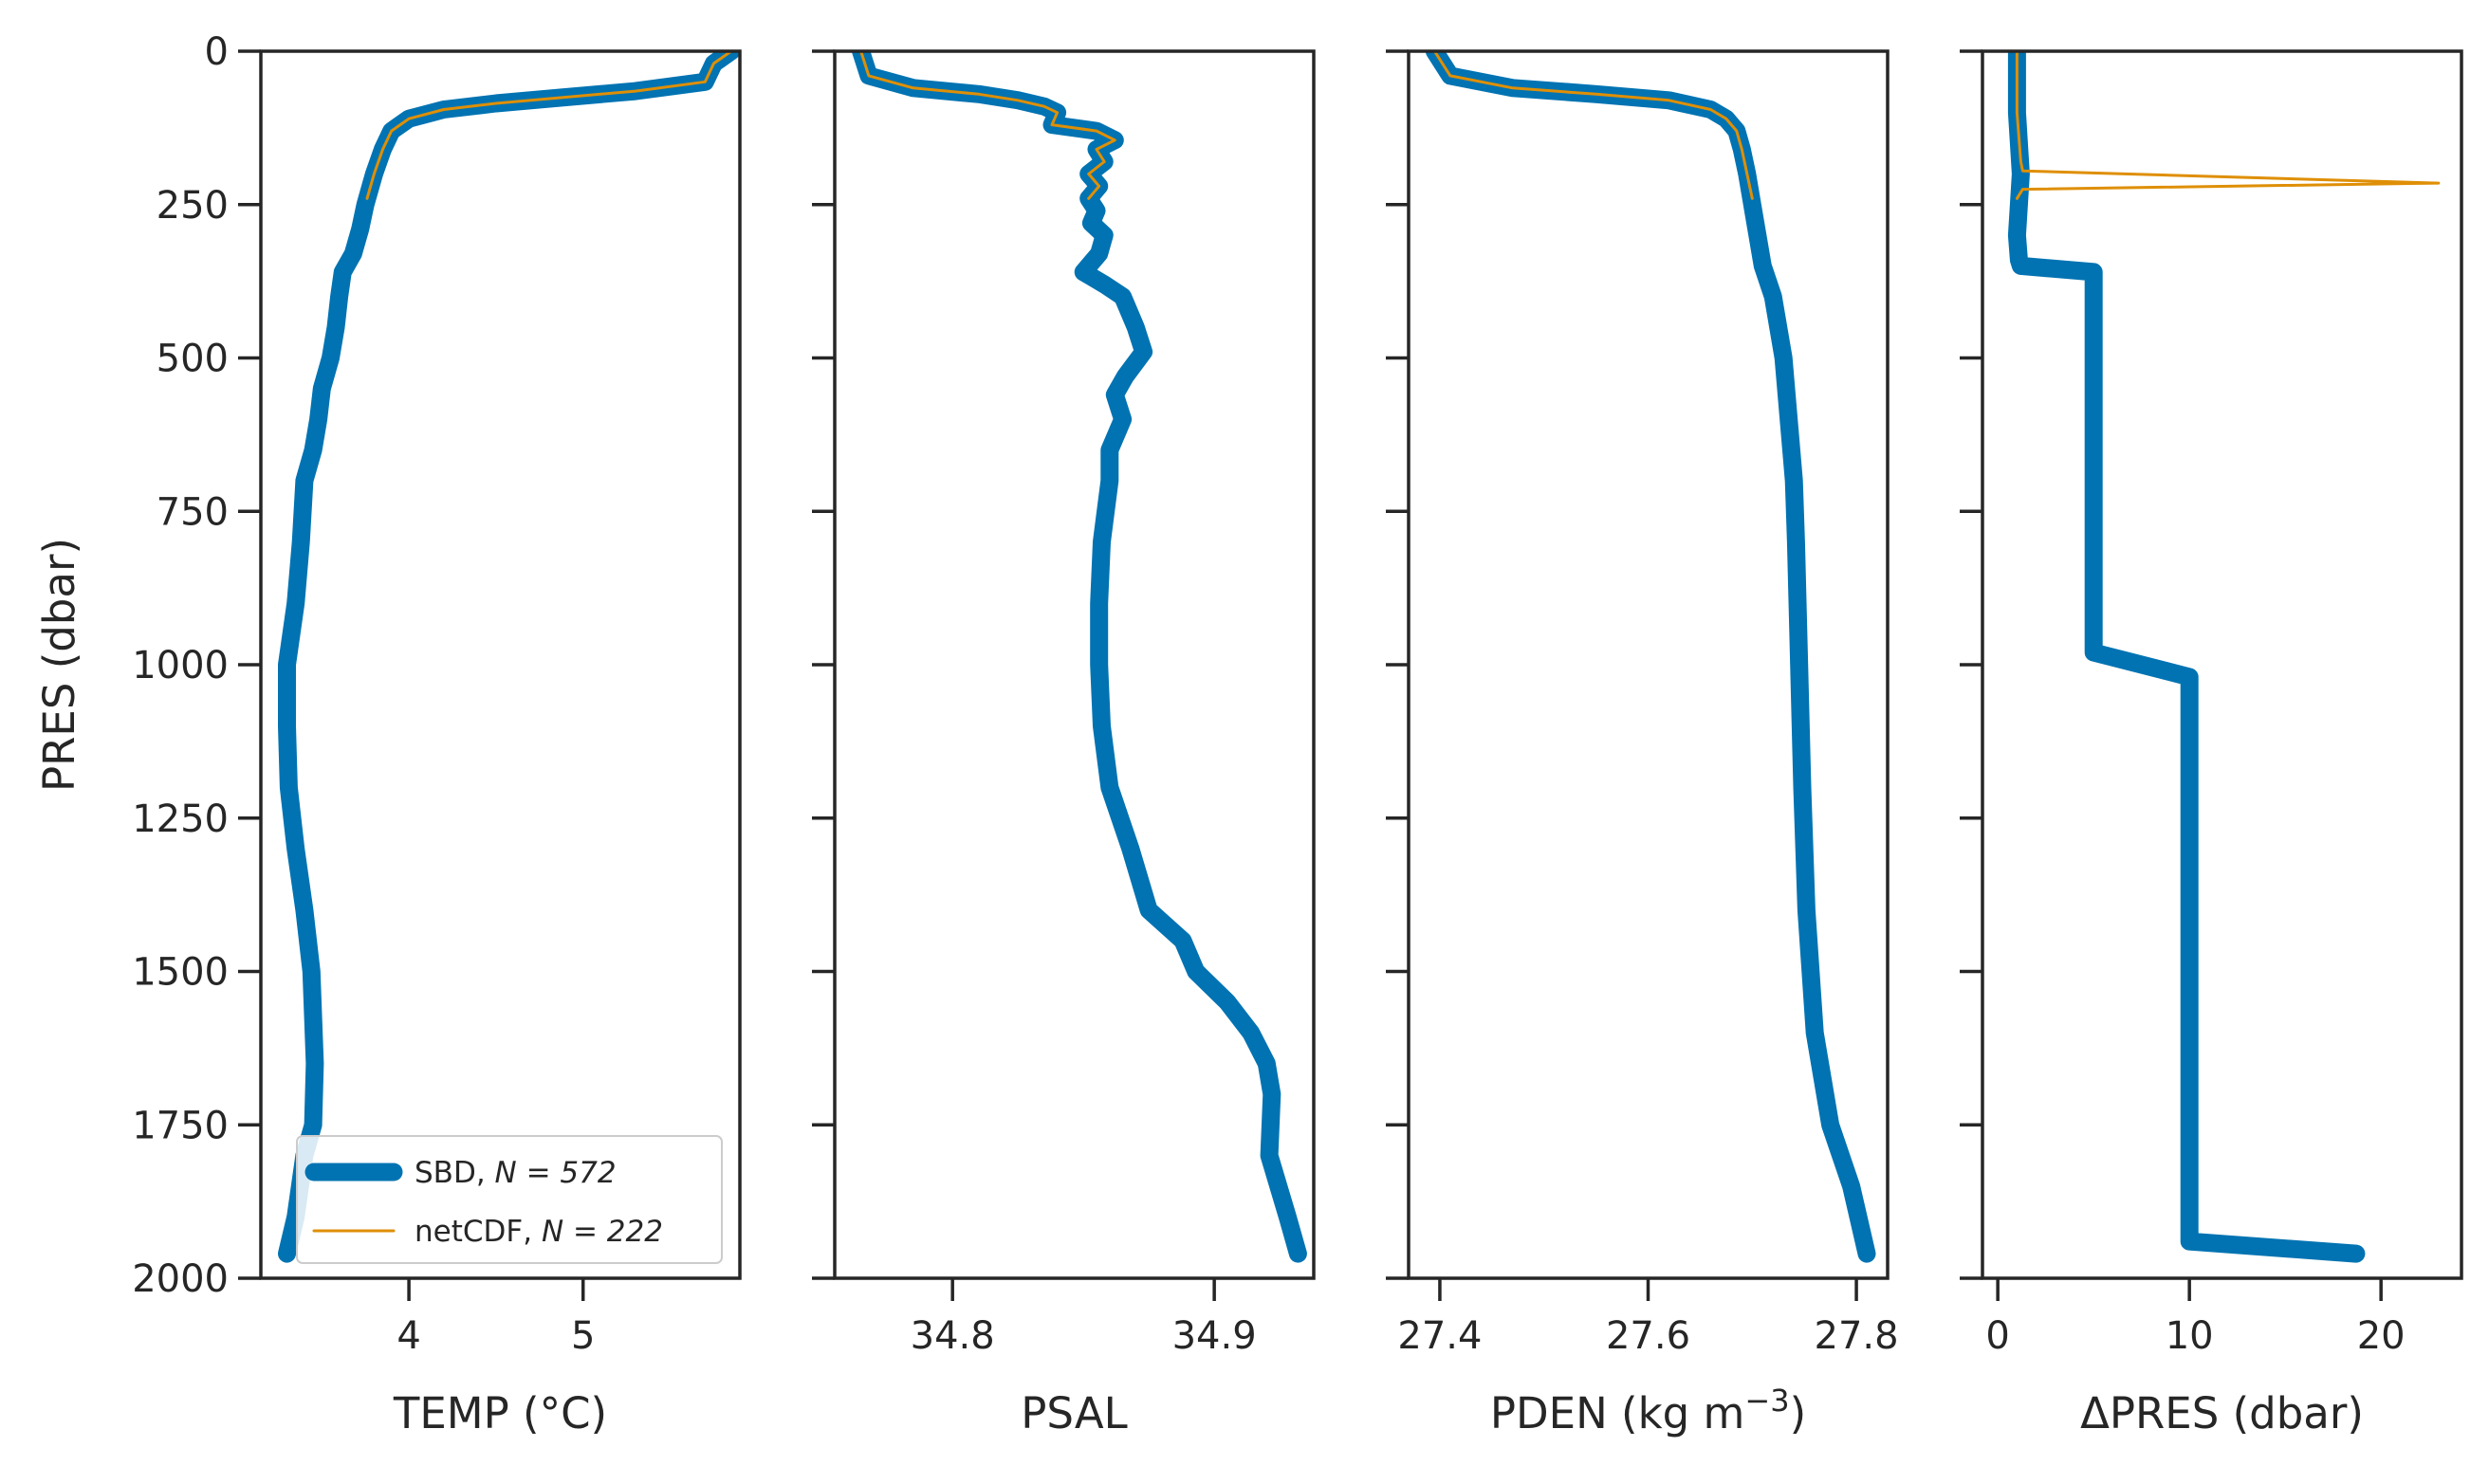  What do you see at coordinates (1997, 1336) in the screenshot?
I see `dpres-xtick-label: 0` at bounding box center [1997, 1336].